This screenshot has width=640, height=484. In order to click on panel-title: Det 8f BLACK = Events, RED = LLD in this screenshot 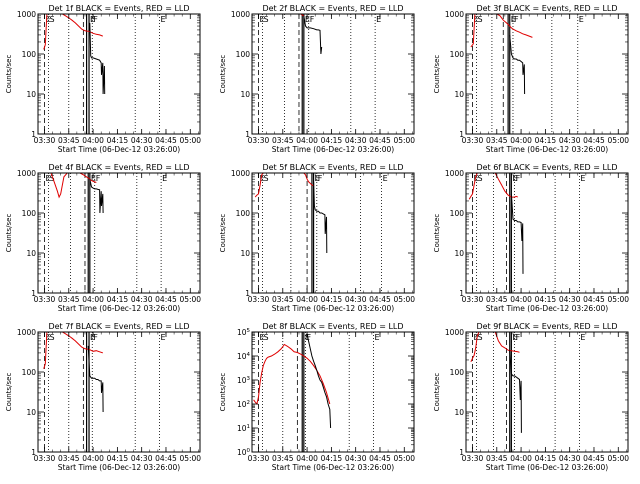, I will do `click(332, 326)`.